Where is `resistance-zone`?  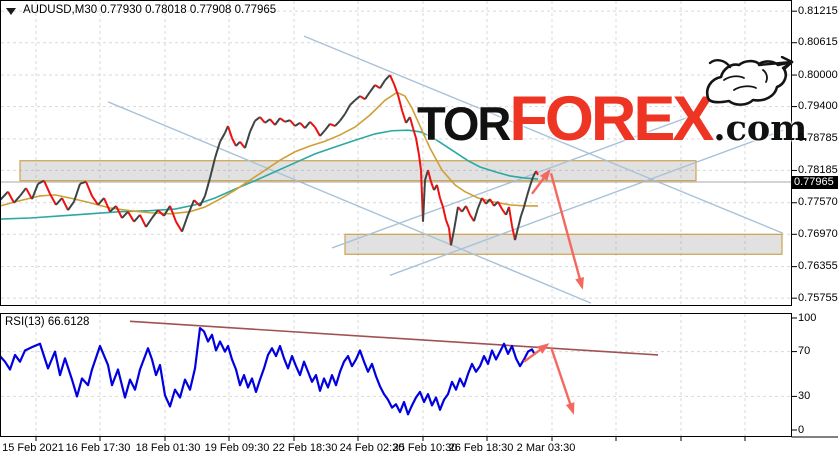
resistance-zone is located at coordinates (358, 171).